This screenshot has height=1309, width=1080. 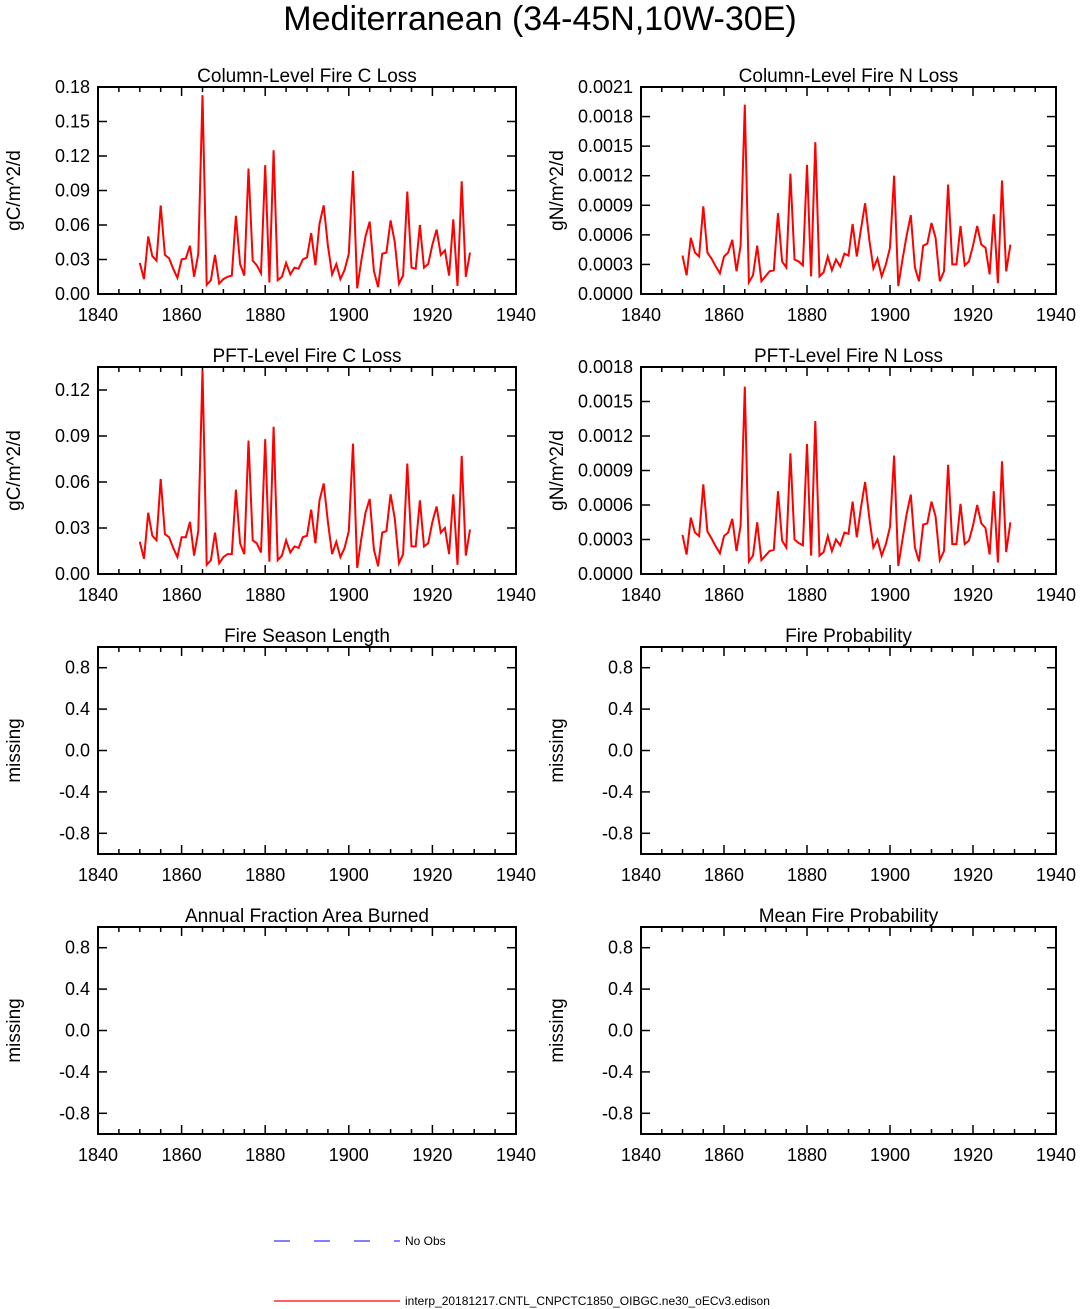 What do you see at coordinates (557, 470) in the screenshot?
I see `y-axis-label: gN/m^2/d` at bounding box center [557, 470].